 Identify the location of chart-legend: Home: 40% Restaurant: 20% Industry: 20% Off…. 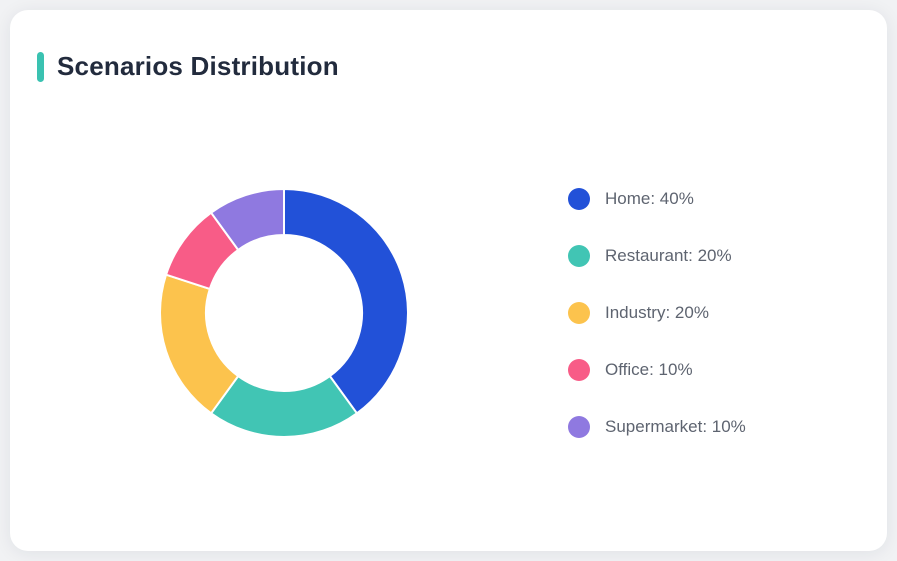
(657, 330).